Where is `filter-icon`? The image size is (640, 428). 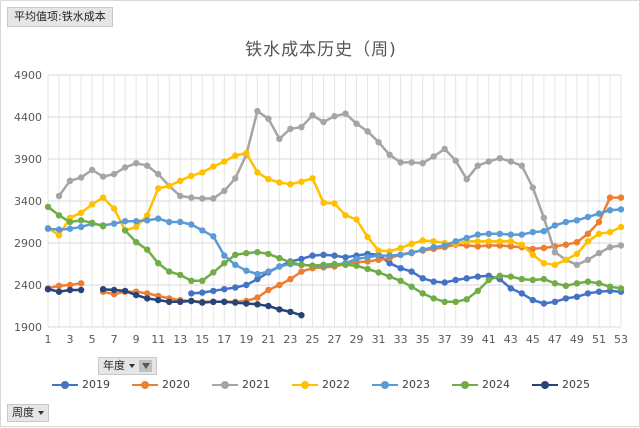 filter-icon is located at coordinates (145, 366).